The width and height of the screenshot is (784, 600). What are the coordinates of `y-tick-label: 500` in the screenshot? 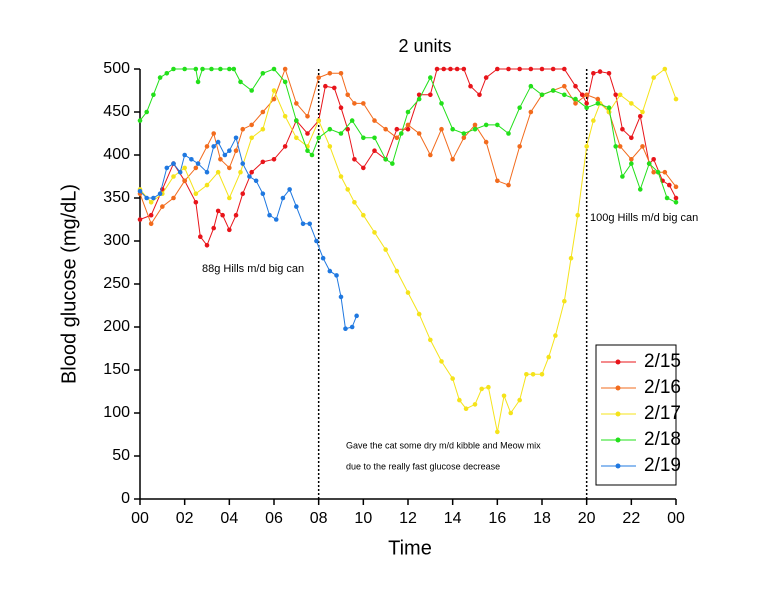 It's located at (116, 68).